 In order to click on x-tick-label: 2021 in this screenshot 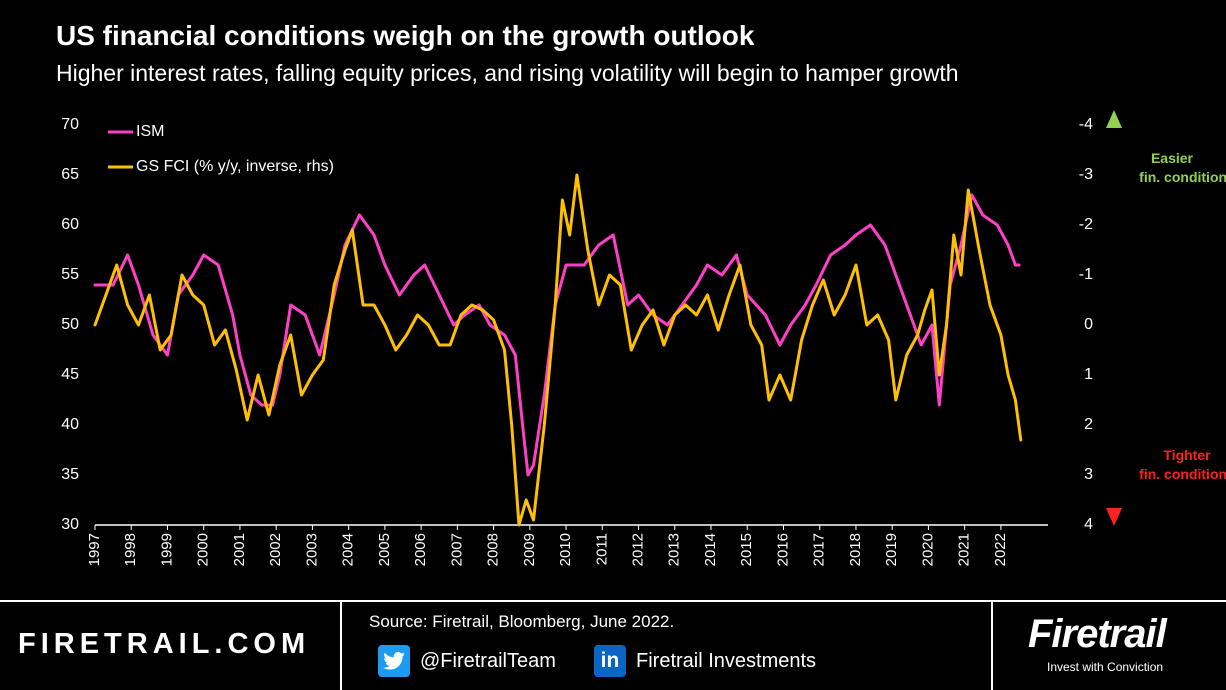, I will do `click(964, 549)`.